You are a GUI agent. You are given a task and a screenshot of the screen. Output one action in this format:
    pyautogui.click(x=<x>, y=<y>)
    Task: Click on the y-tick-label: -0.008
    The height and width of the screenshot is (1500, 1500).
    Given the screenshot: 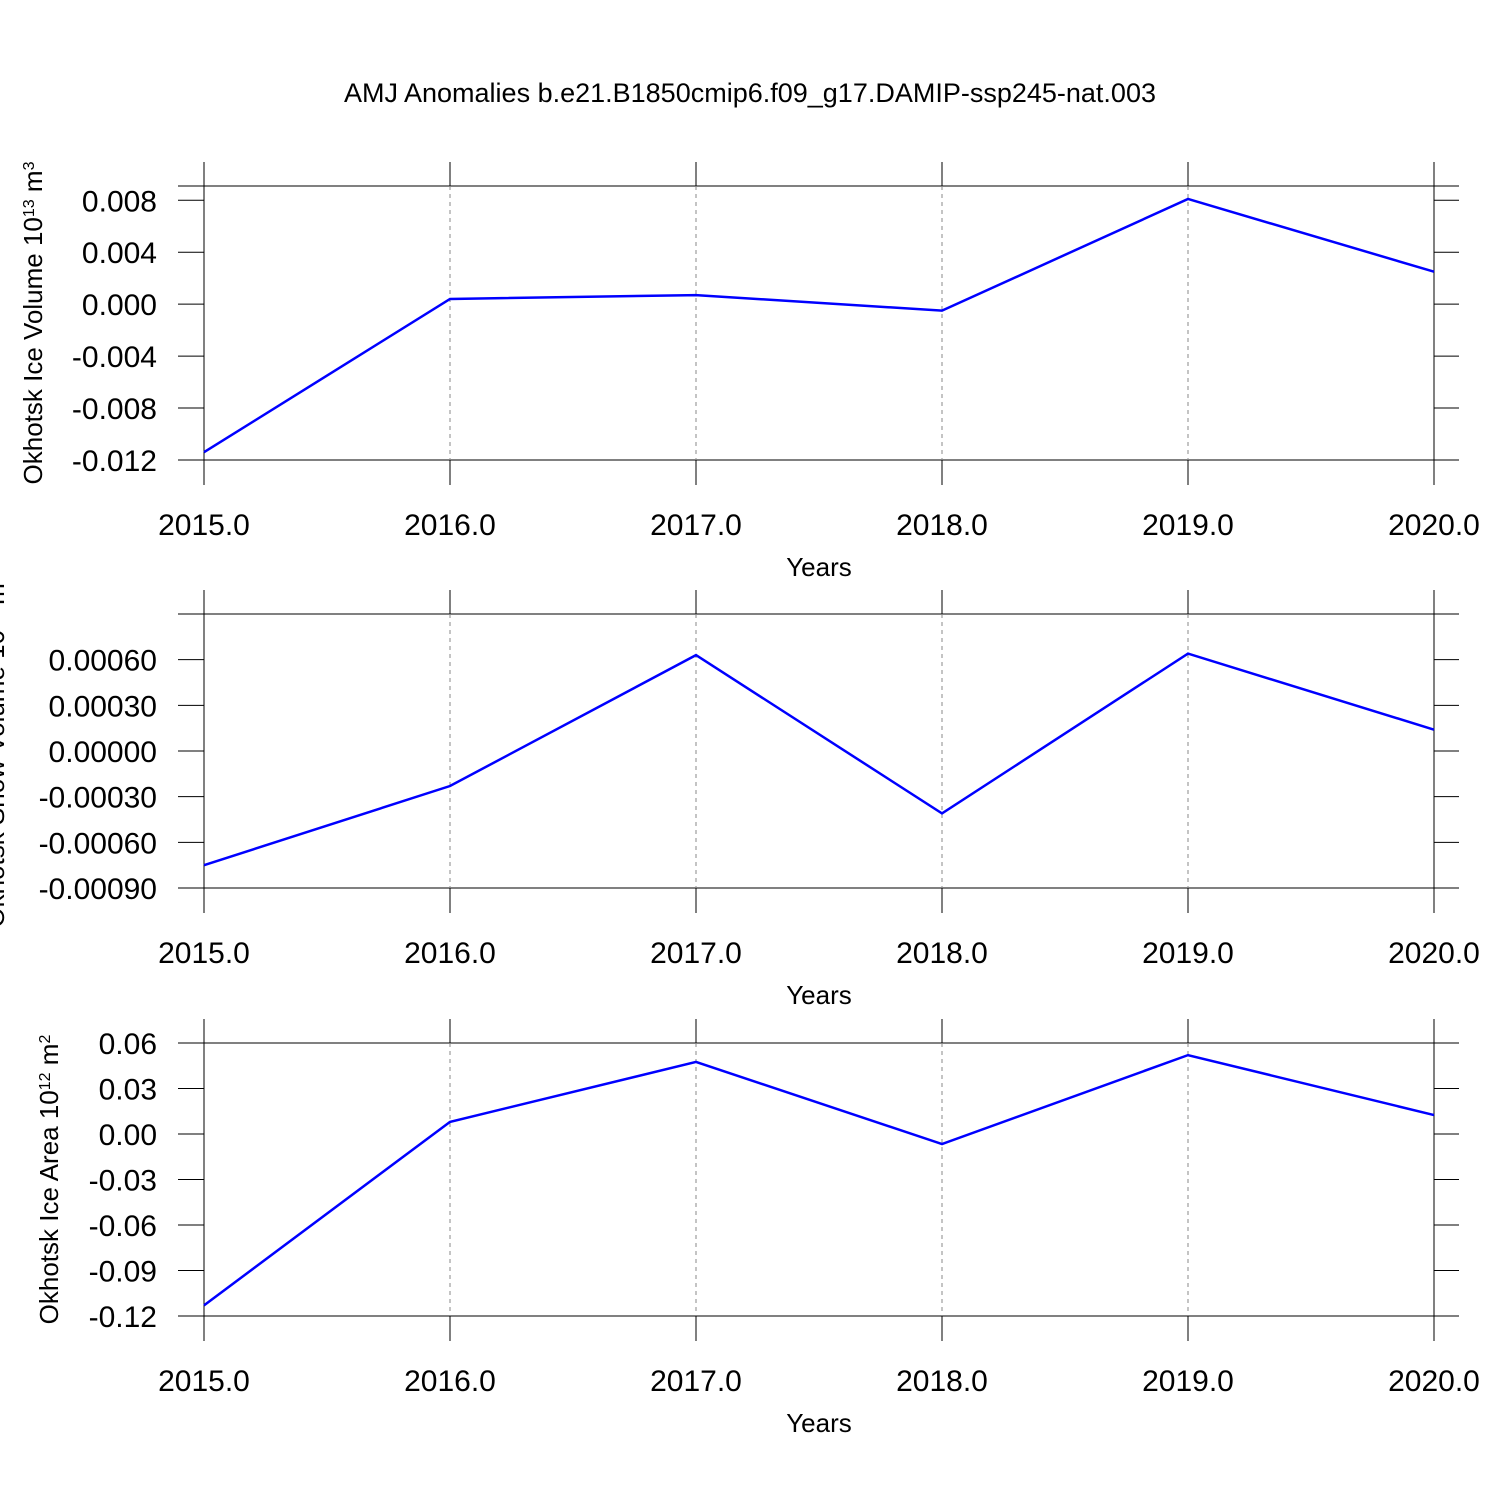 What is the action you would take?
    pyautogui.click(x=114, y=409)
    